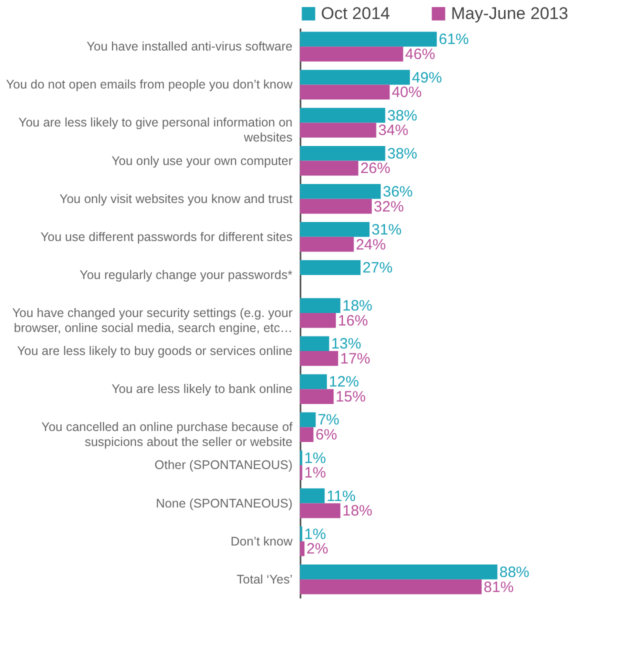  Describe the element at coordinates (499, 587) in the screenshot. I see `data-label: 81%` at that location.